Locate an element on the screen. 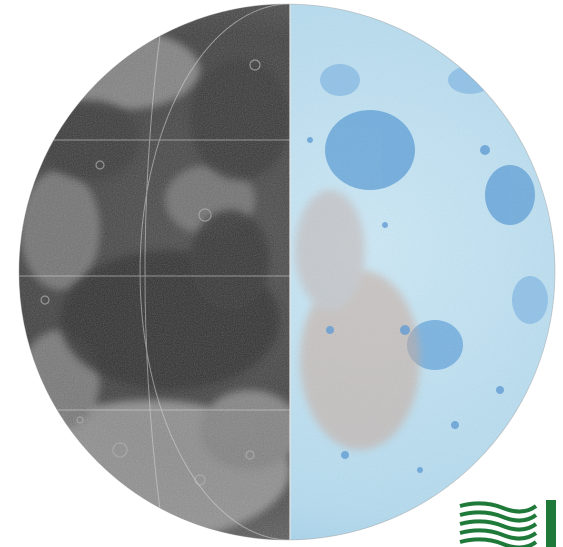 This screenshot has width=563, height=547. institution-wave-logo-icon is located at coordinates (507, 522).